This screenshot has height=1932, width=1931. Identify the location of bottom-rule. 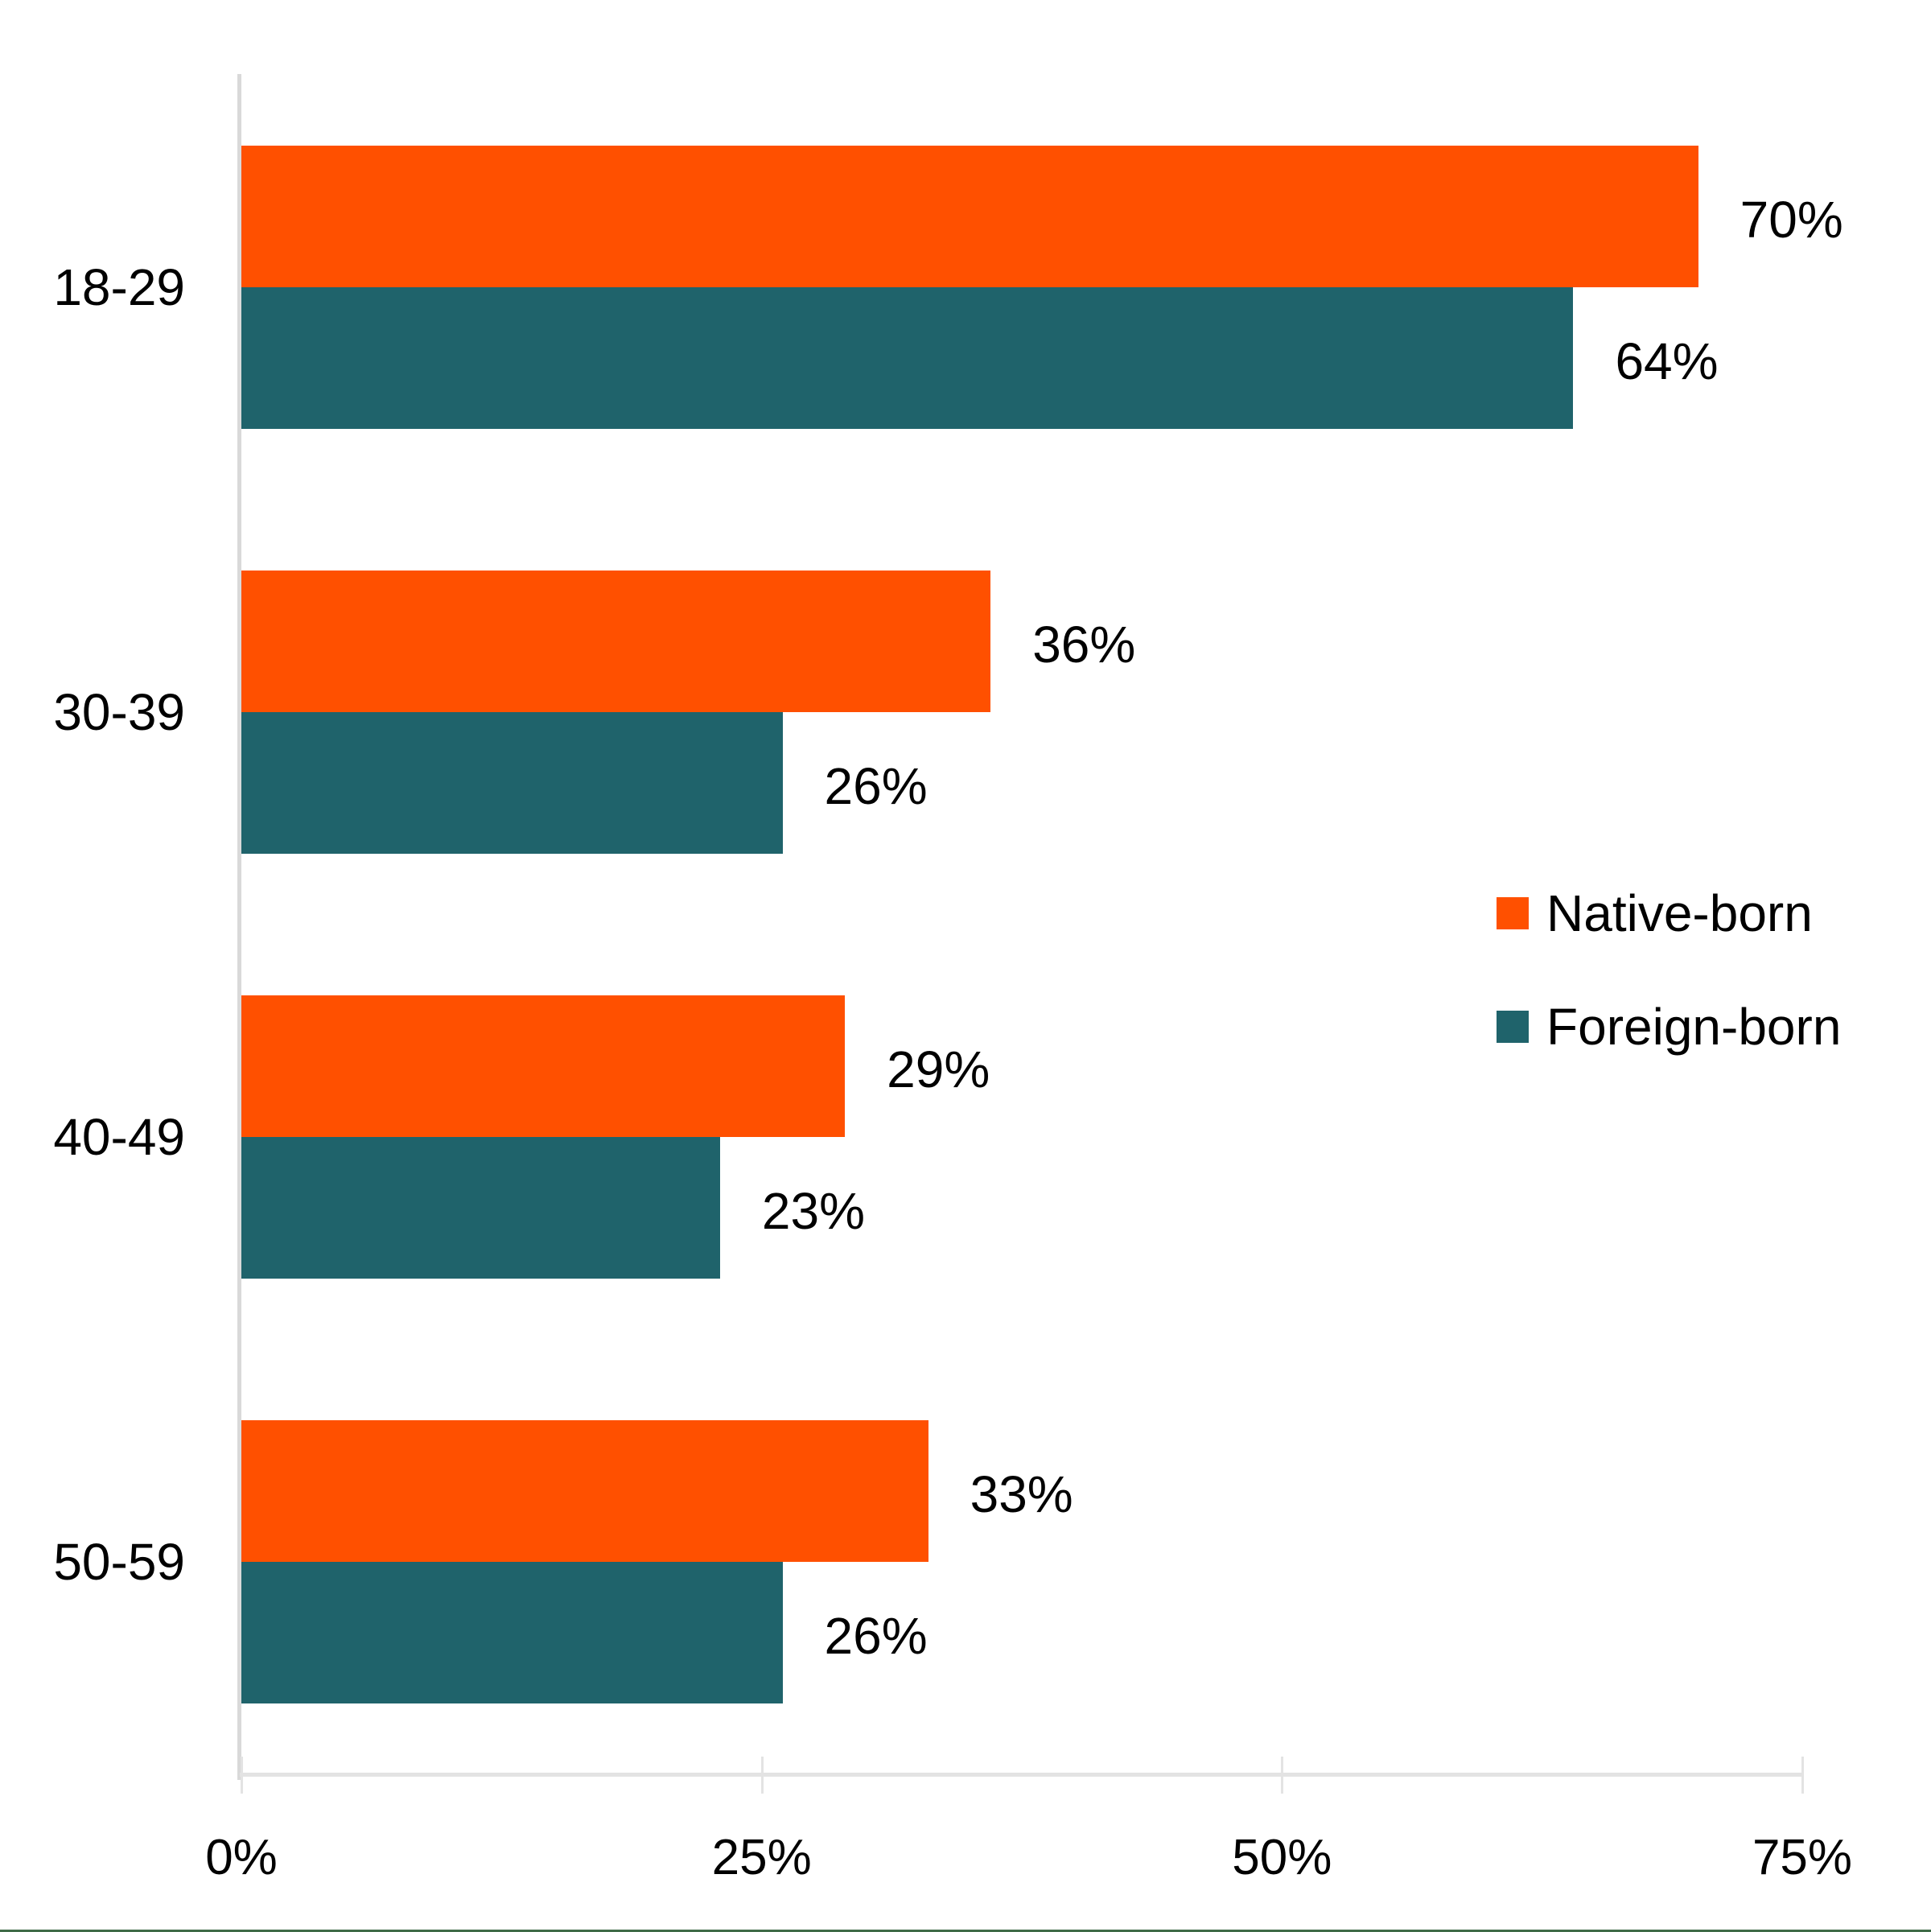
(965, 1931).